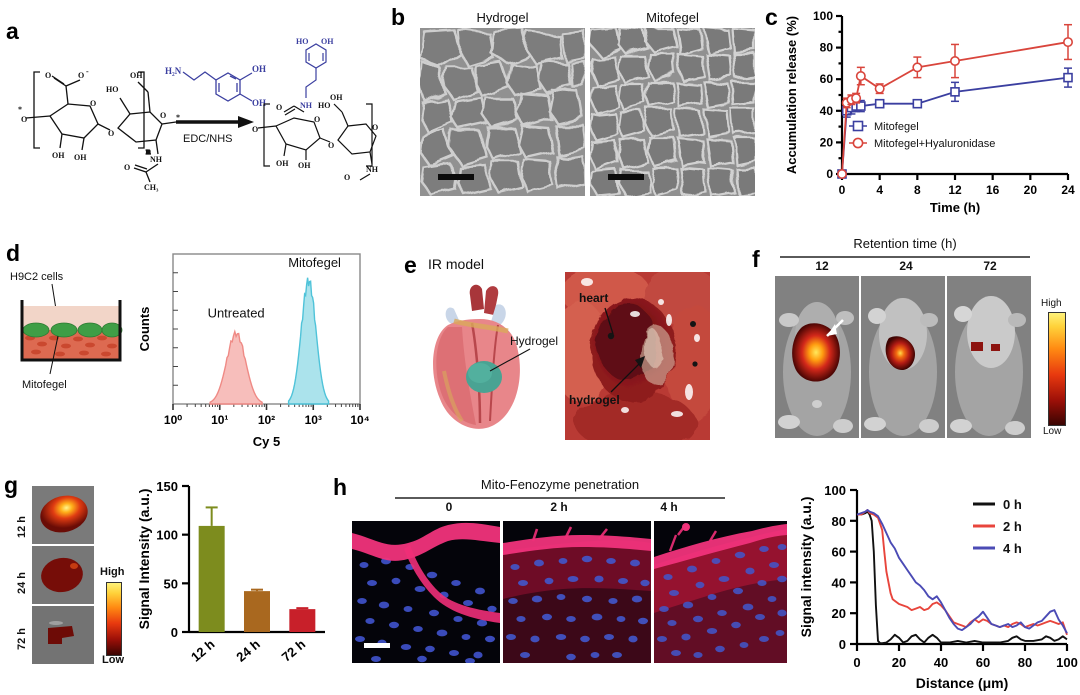  I want to click on svg-text: NH, so click(306, 105).